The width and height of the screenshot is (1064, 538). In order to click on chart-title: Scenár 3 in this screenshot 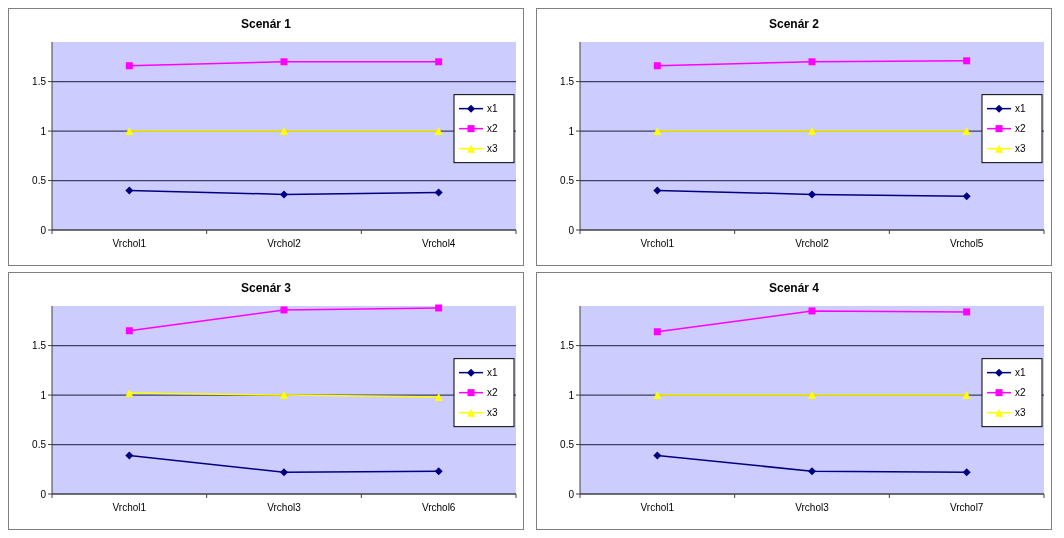, I will do `click(266, 288)`.